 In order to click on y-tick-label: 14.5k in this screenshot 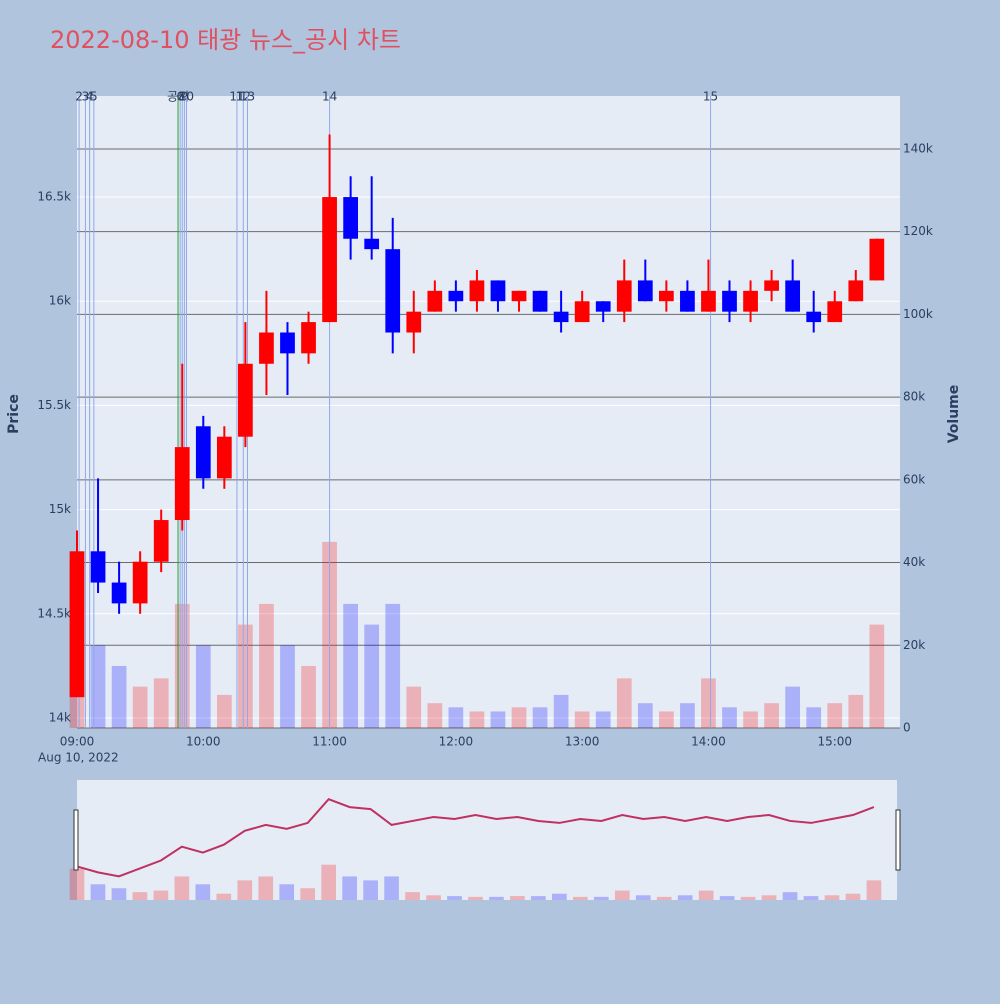, I will do `click(54, 613)`.